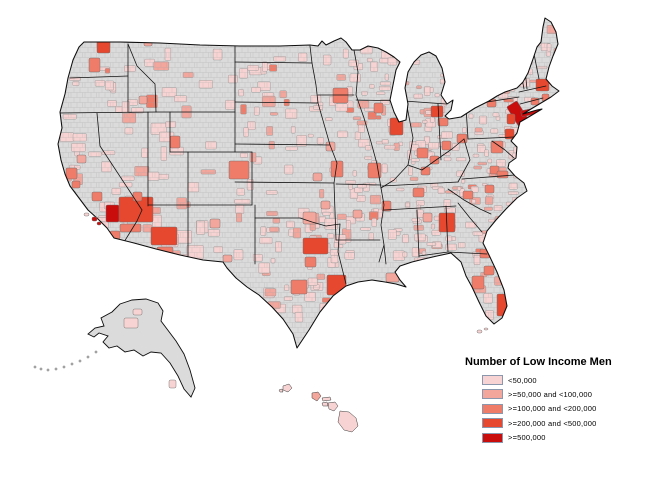  I want to click on county-richmond, so click(494, 170).